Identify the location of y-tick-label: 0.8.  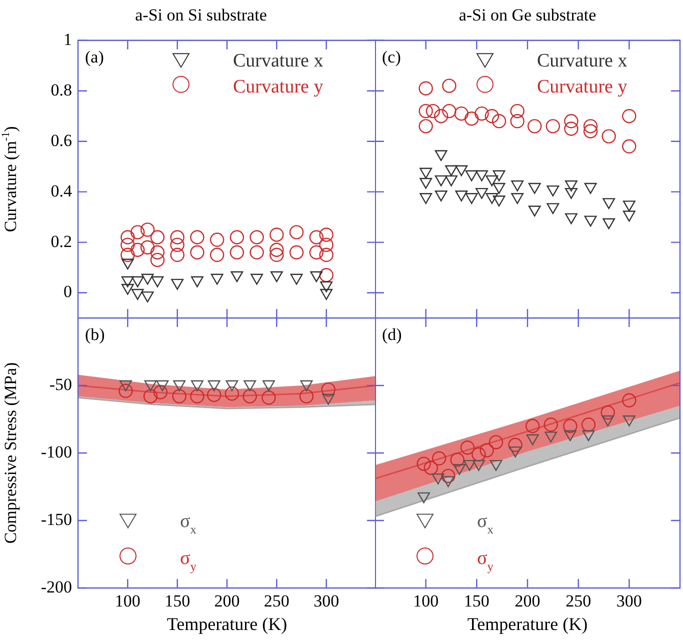
(61, 90).